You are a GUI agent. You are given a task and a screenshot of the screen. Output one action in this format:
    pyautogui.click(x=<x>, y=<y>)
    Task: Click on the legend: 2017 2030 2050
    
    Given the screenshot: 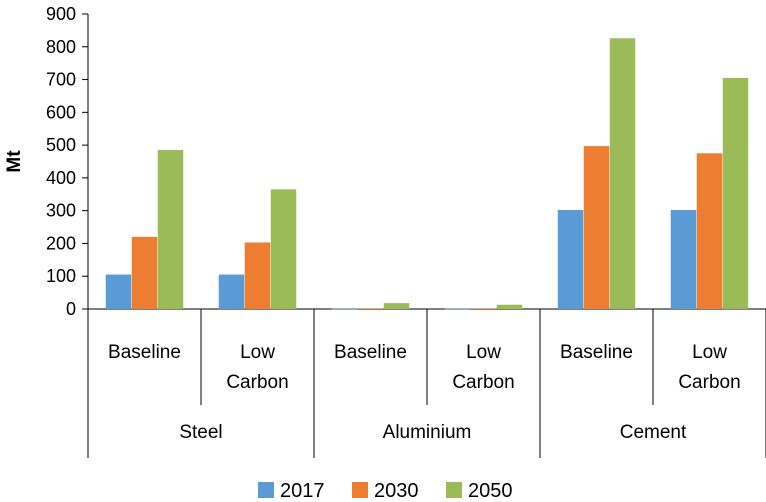 What is the action you would take?
    pyautogui.click(x=385, y=491)
    